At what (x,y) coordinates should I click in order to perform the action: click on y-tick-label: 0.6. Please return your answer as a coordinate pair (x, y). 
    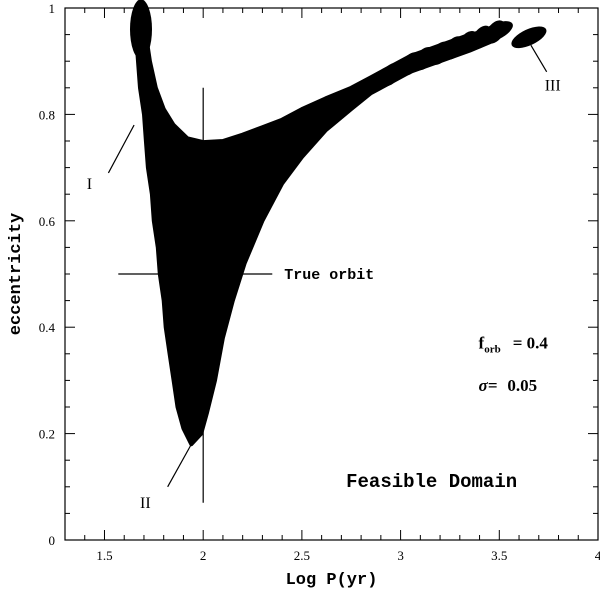
    Looking at the image, I should click on (47, 221).